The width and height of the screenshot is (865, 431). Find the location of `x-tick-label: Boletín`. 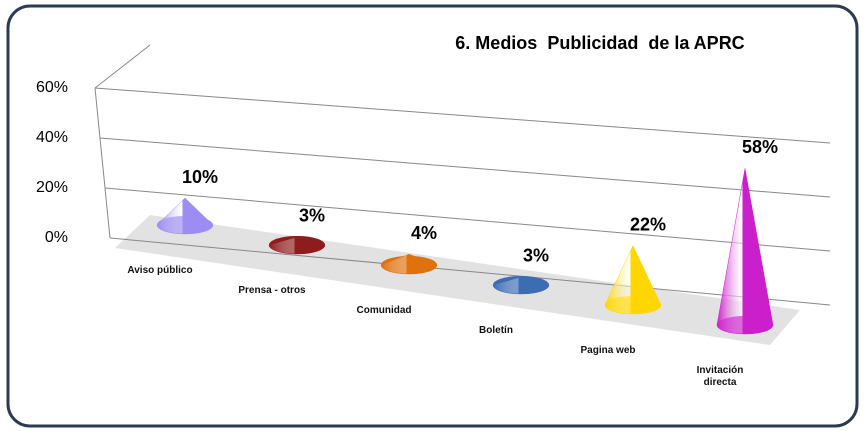

x-tick-label: Boletín is located at coordinates (496, 330).